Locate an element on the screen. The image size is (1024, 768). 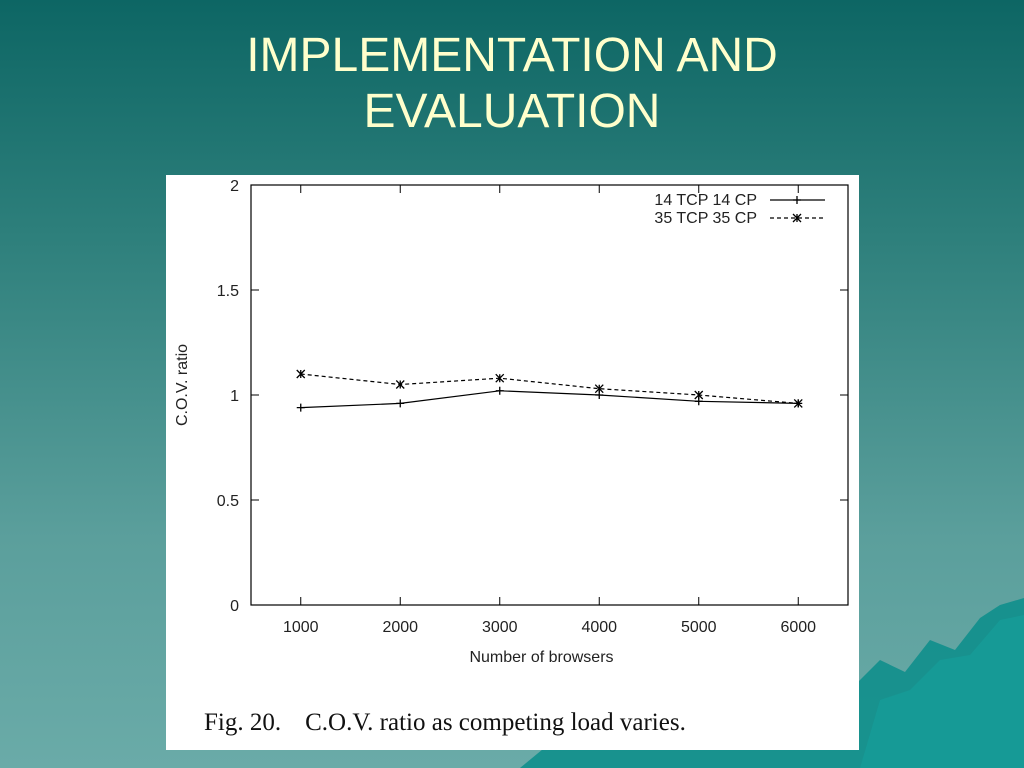
y-tick-label: 0.5 is located at coordinates (228, 501).